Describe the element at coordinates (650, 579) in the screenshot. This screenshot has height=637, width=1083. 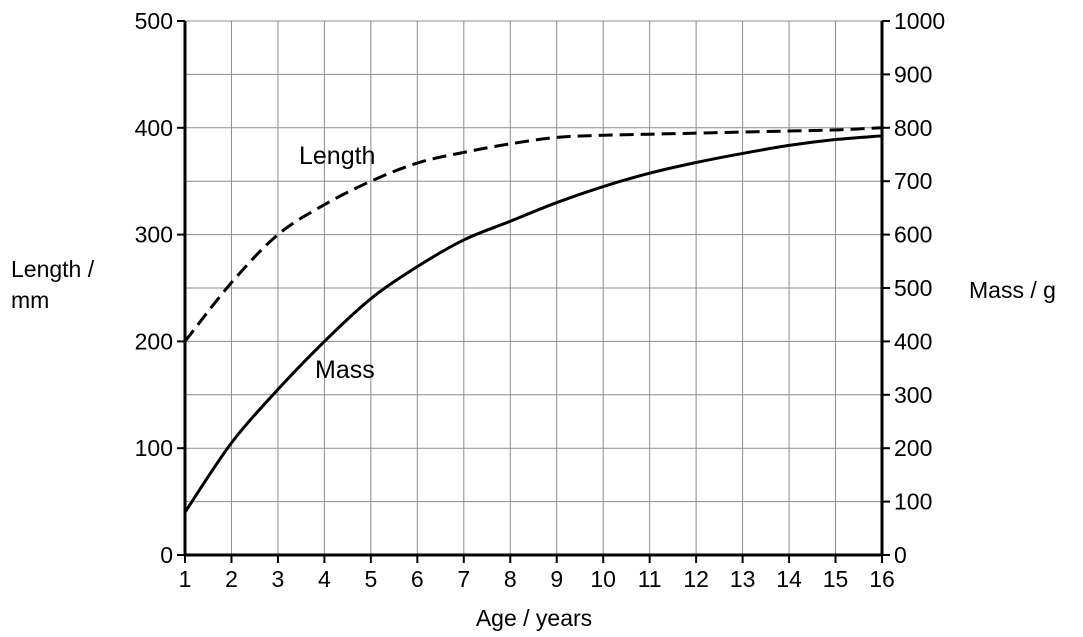
I see `x-tick-label: 11` at that location.